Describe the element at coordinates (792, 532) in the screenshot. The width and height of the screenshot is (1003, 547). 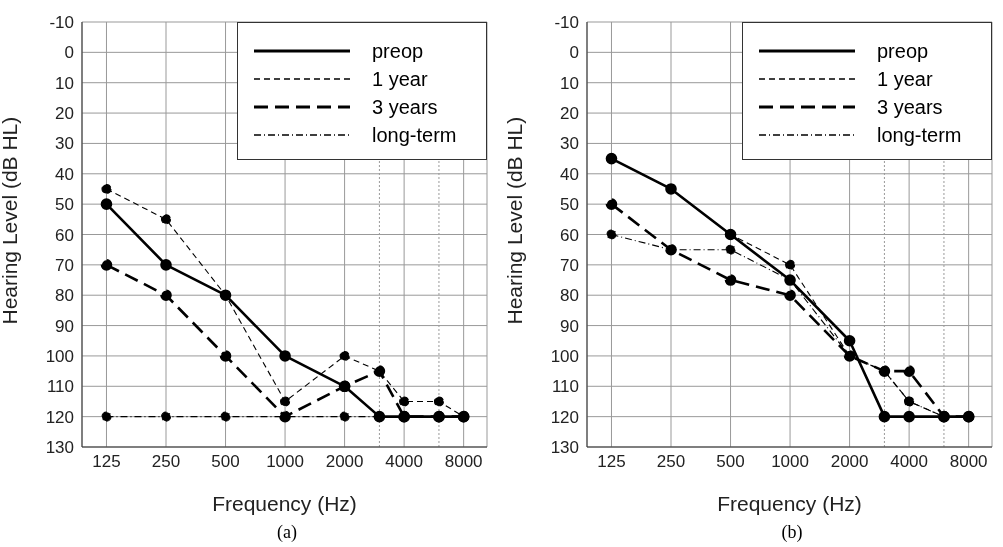
I see `text: (b)` at that location.